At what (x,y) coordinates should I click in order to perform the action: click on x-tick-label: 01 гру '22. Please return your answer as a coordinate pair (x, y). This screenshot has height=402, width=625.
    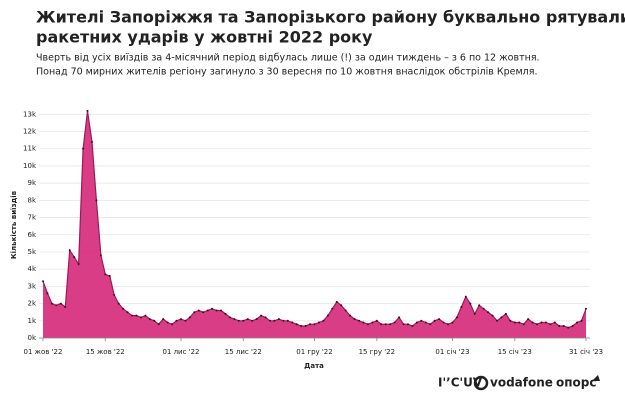
    Looking at the image, I should click on (314, 352).